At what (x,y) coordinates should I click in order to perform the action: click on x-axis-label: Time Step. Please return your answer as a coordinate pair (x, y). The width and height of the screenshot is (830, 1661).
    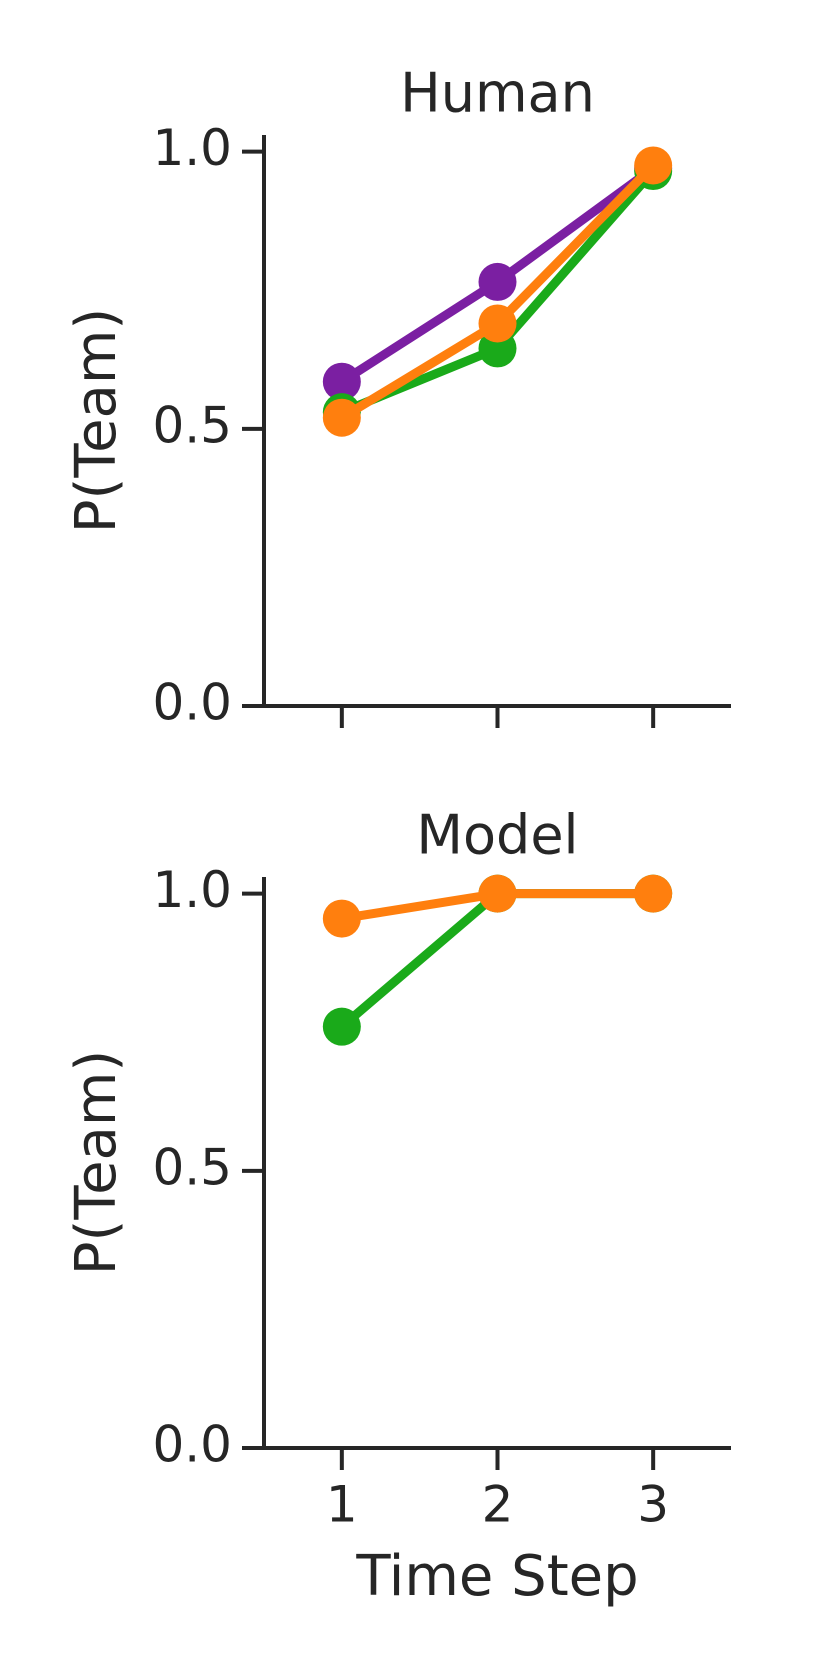
    Looking at the image, I should click on (496, 1576).